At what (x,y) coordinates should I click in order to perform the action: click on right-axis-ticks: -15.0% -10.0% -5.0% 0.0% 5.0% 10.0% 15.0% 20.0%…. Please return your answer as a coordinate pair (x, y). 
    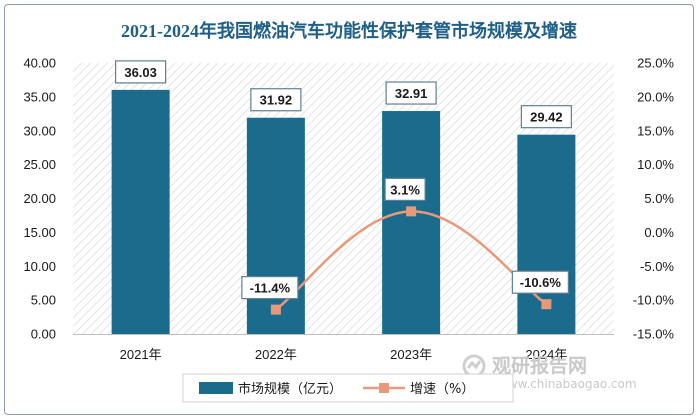
    Looking at the image, I should click on (654, 199).